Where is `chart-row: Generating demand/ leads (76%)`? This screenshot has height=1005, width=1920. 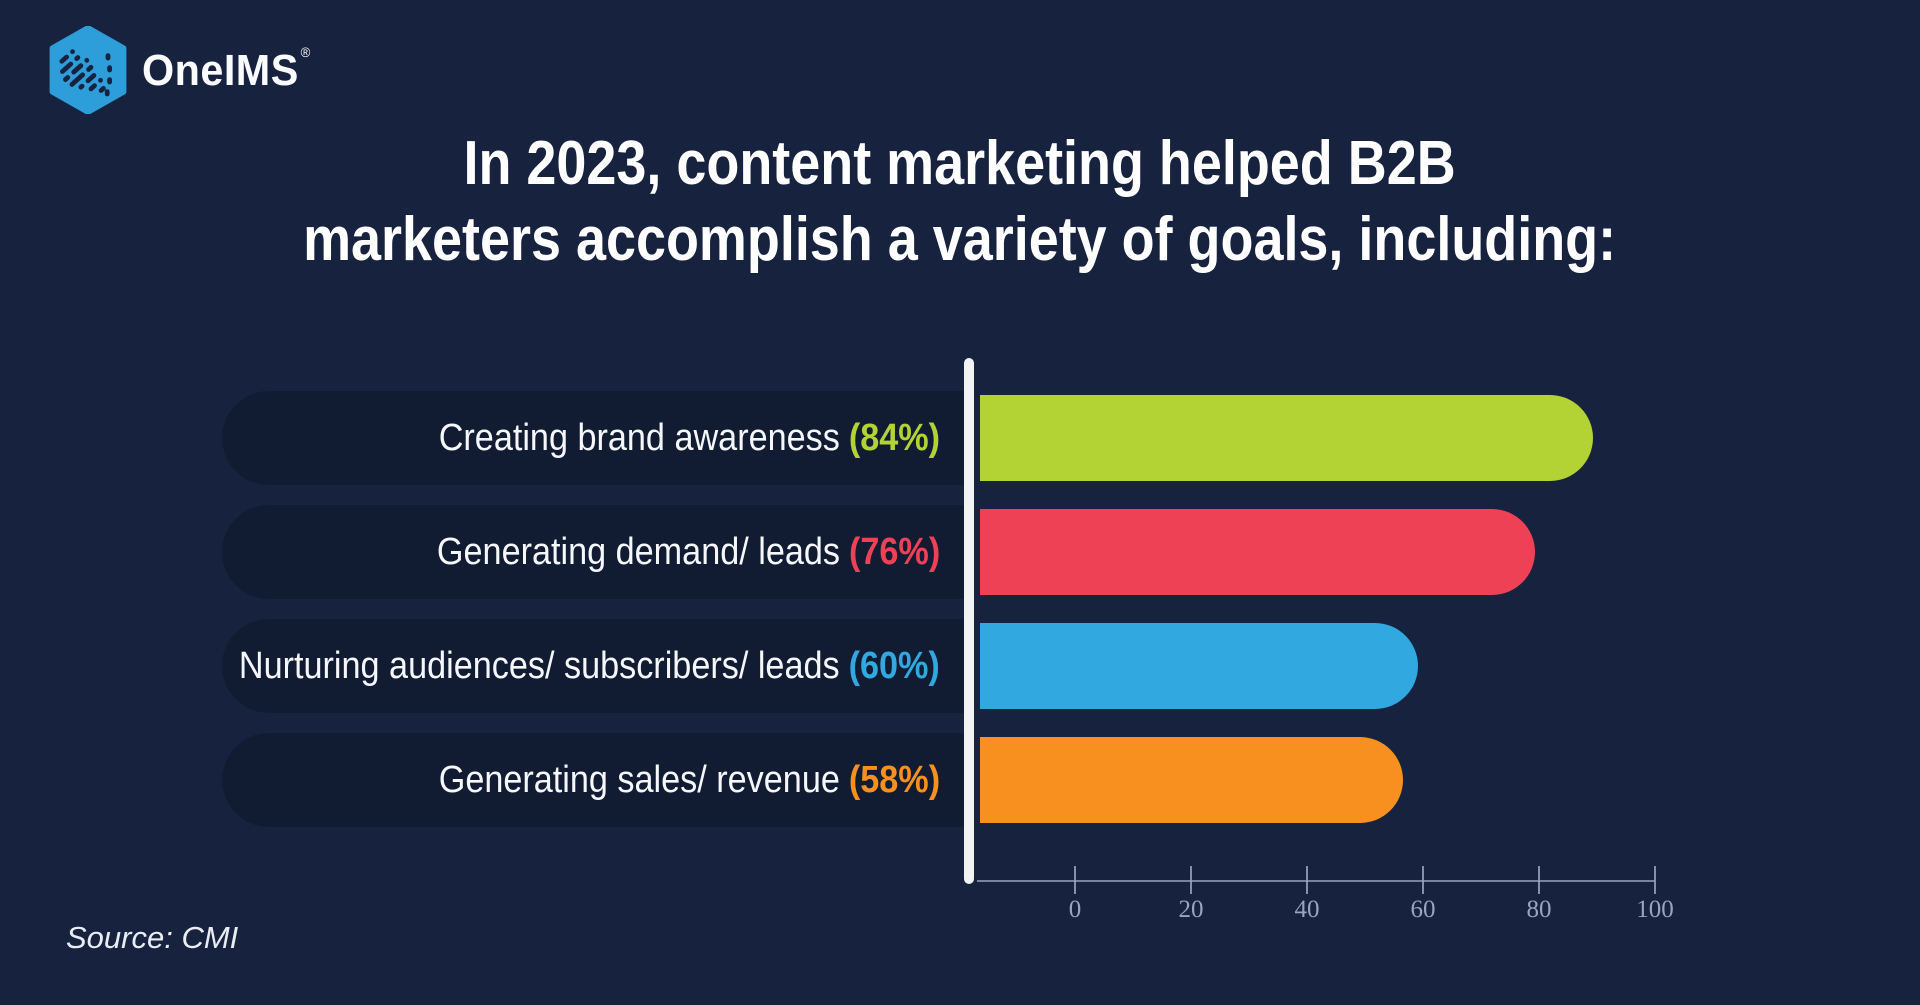 chart-row: Generating demand/ leads (76%) is located at coordinates (1071, 552).